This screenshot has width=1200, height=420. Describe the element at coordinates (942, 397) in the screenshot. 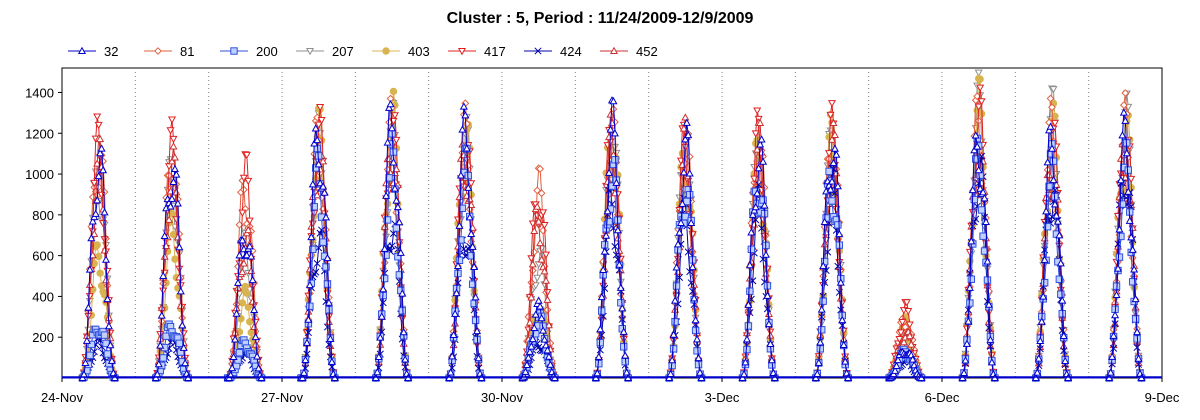

I see `x-tick-label: 6-Dec` at that location.